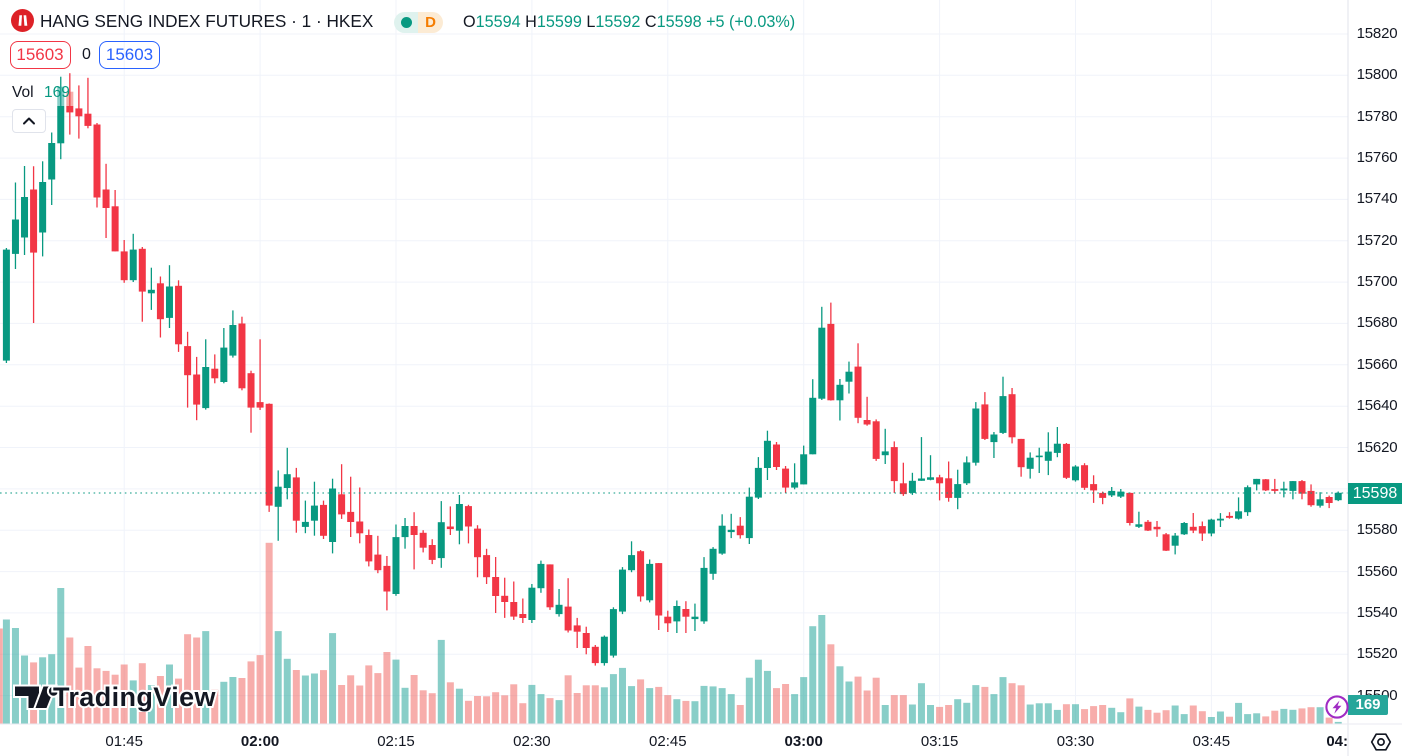  I want to click on svg-text: TradingView, so click(135, 697).